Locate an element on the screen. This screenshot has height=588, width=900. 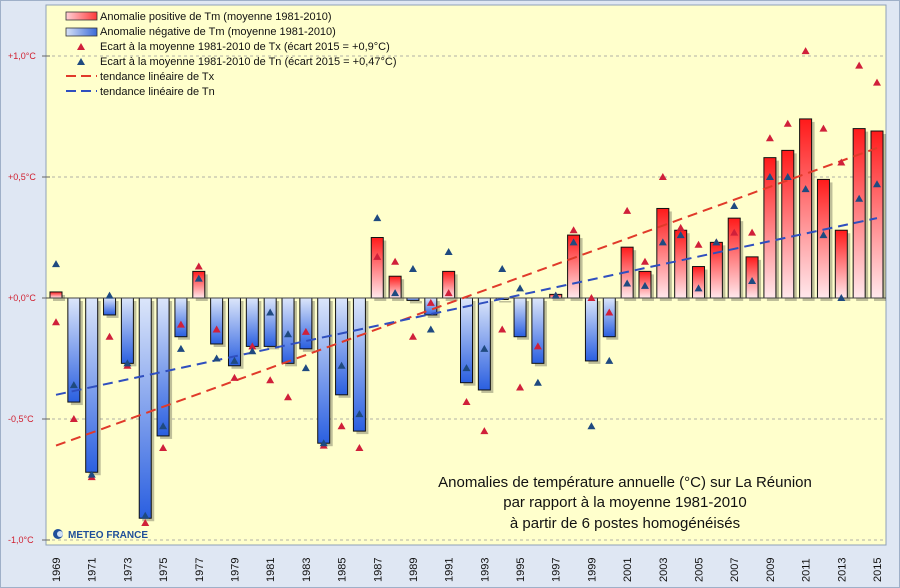
x-tick-label: 1997 is located at coordinates (557, 570).